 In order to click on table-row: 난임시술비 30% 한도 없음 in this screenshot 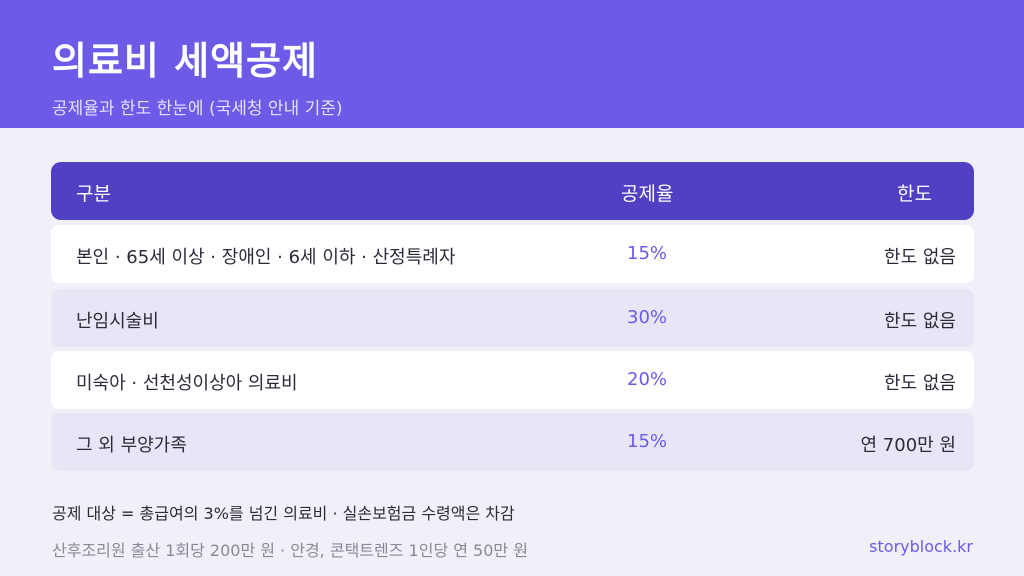, I will do `click(512, 318)`.